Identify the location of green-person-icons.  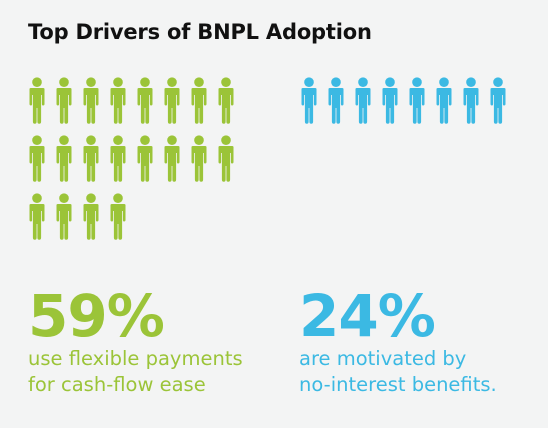
(131, 158).